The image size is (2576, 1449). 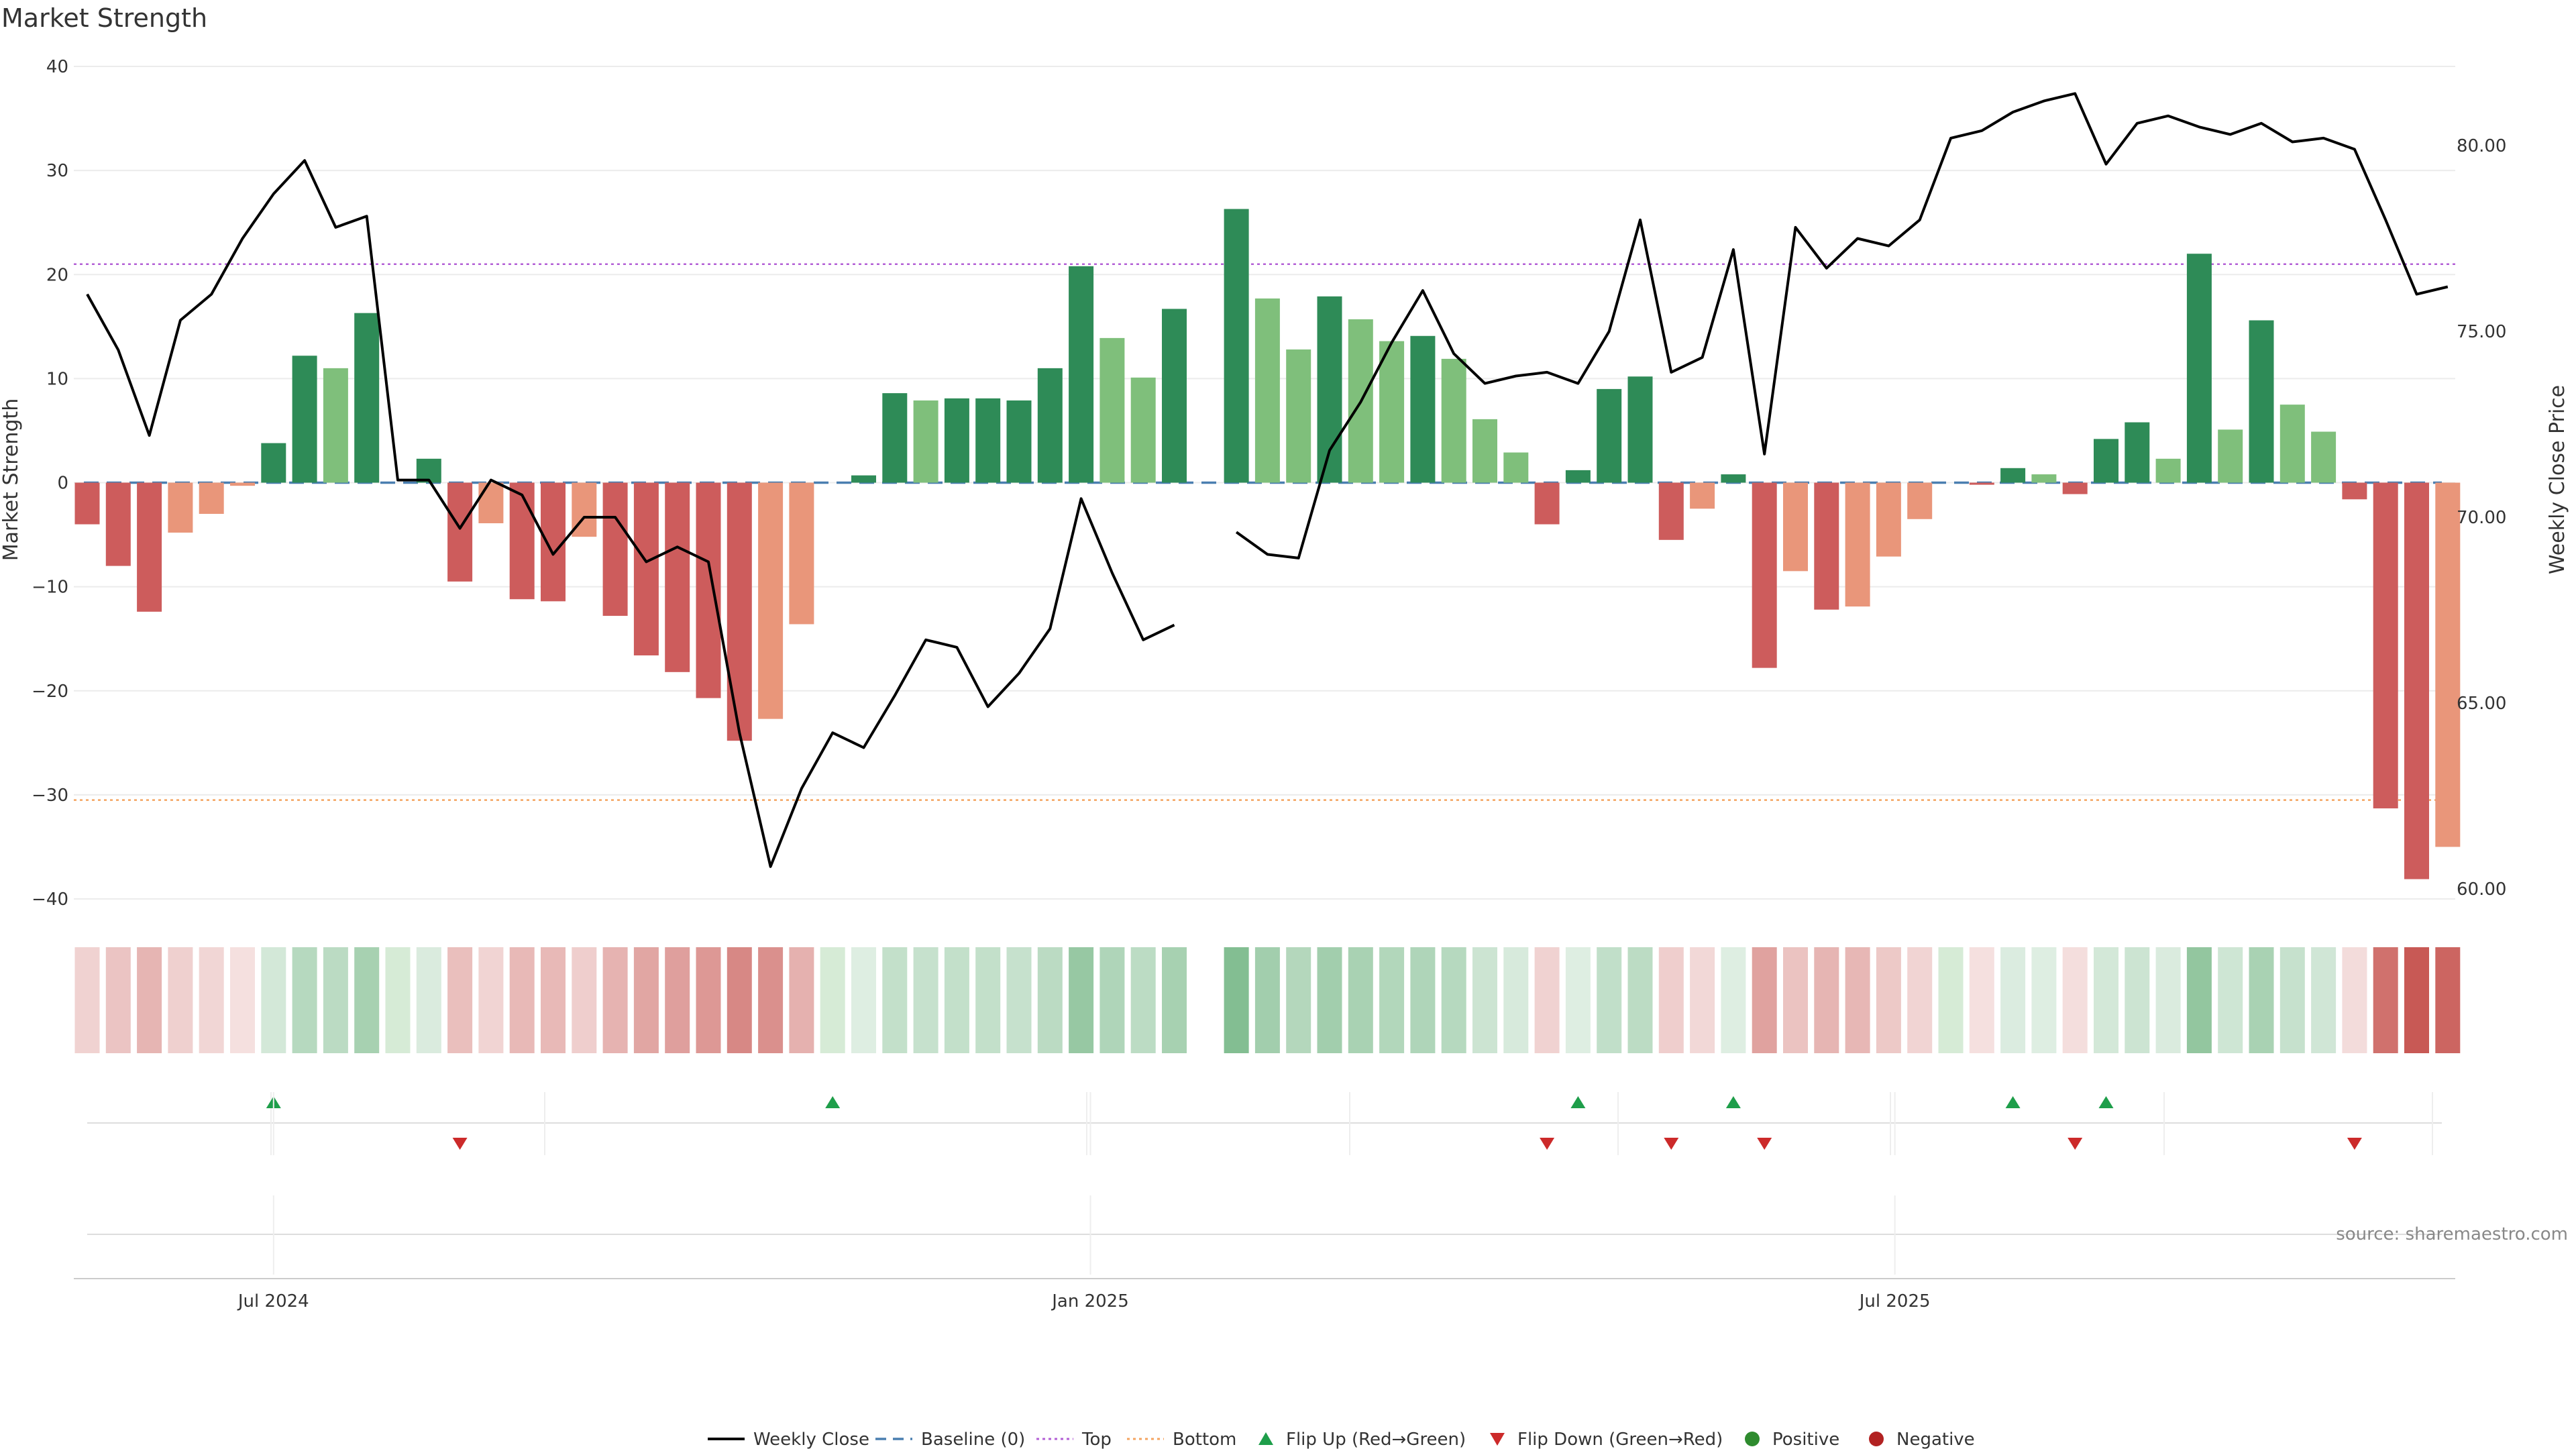 What do you see at coordinates (2557, 479) in the screenshot?
I see `y2-axis-label: Weekly Close Price` at bounding box center [2557, 479].